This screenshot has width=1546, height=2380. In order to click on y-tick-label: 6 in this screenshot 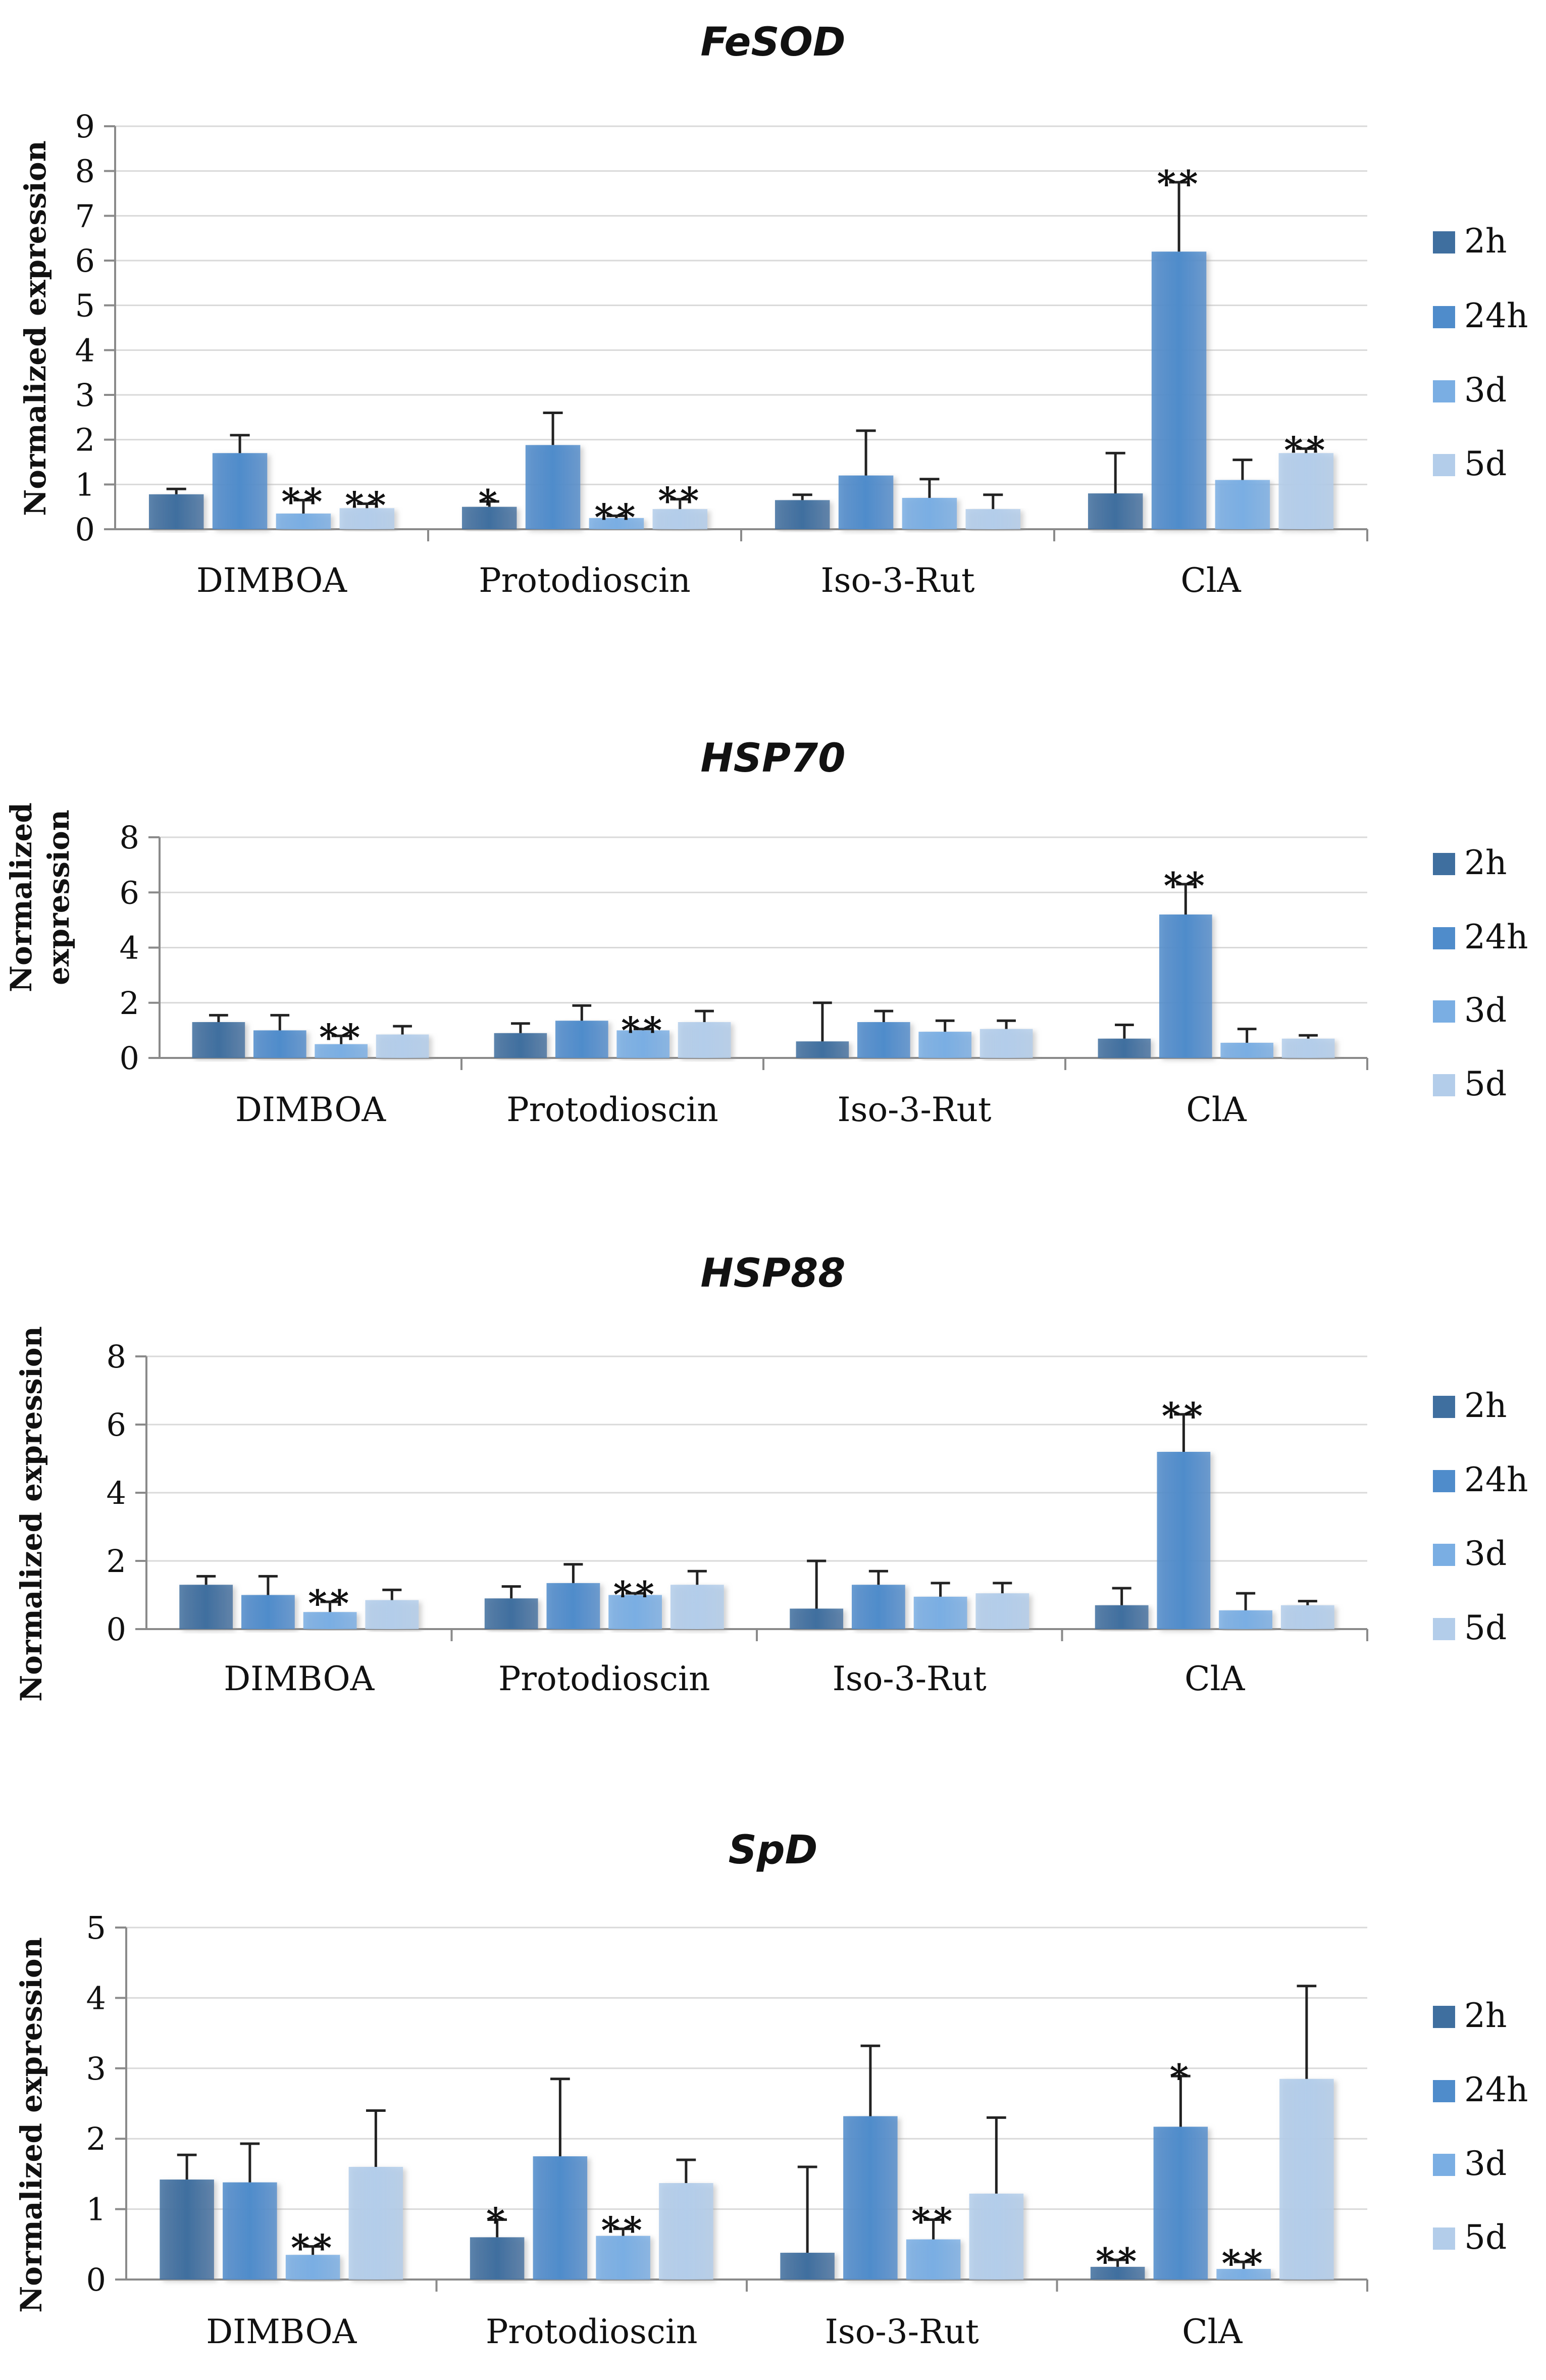, I will do `click(85, 261)`.